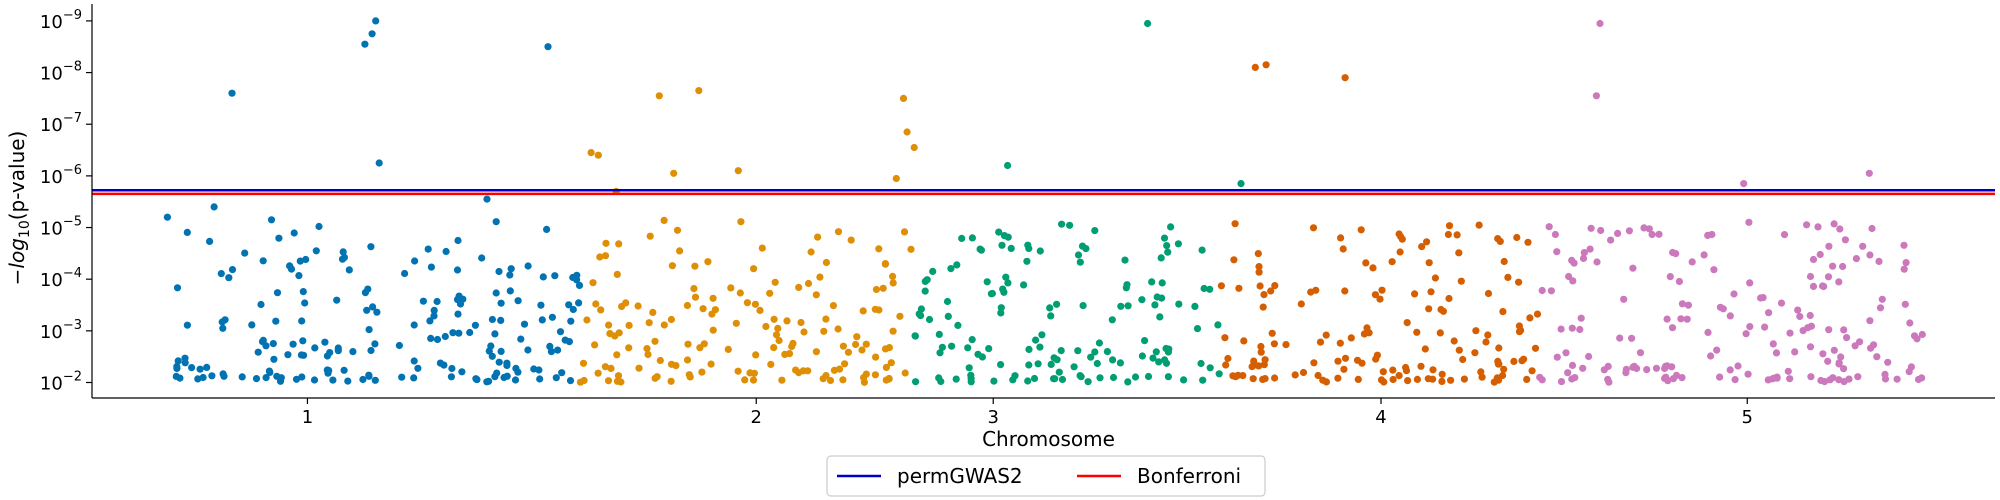 This screenshot has width=2000, height=500. I want to click on x-tick-label: 4, so click(1380, 417).